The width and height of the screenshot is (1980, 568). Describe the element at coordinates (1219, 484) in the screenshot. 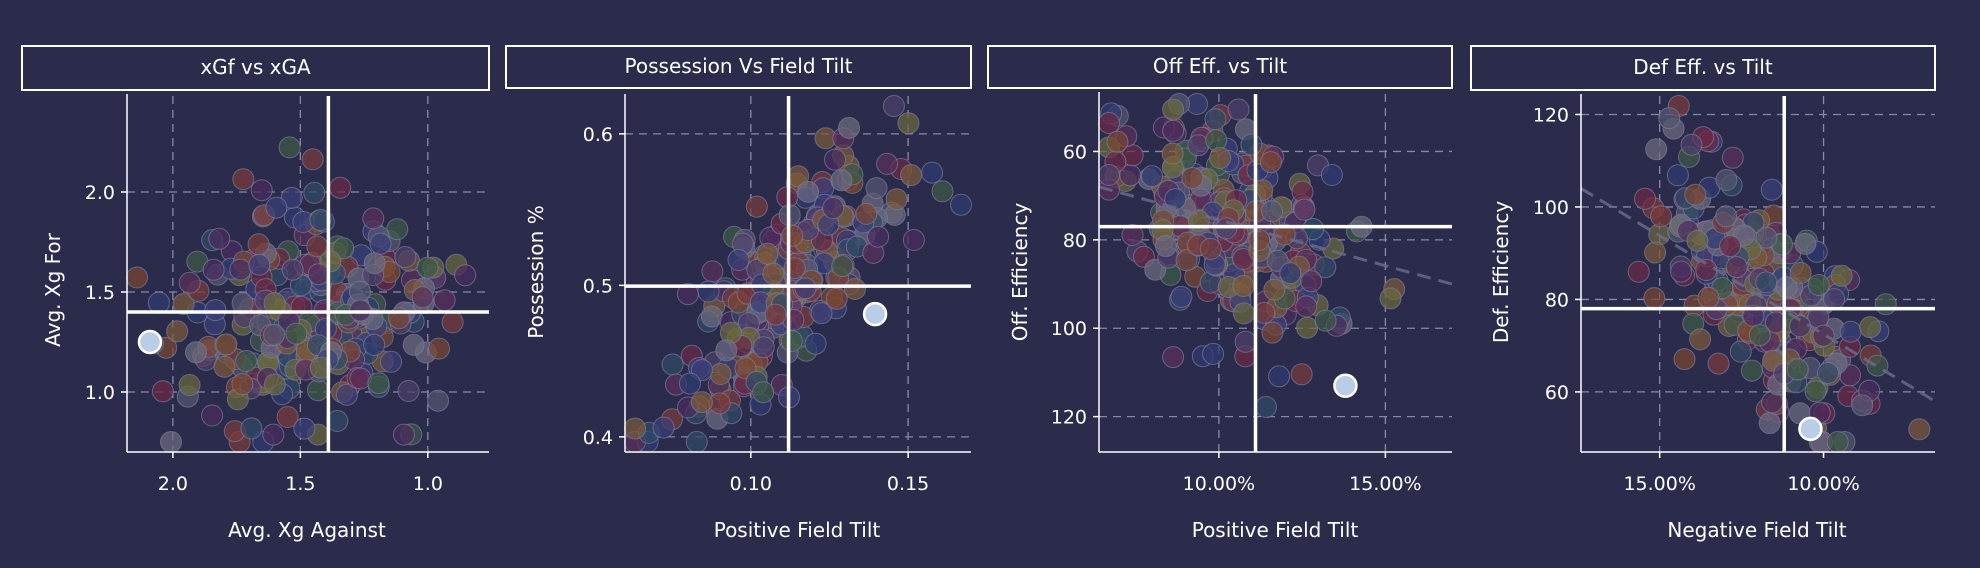

I see `x-tick-label: 10.00%` at that location.